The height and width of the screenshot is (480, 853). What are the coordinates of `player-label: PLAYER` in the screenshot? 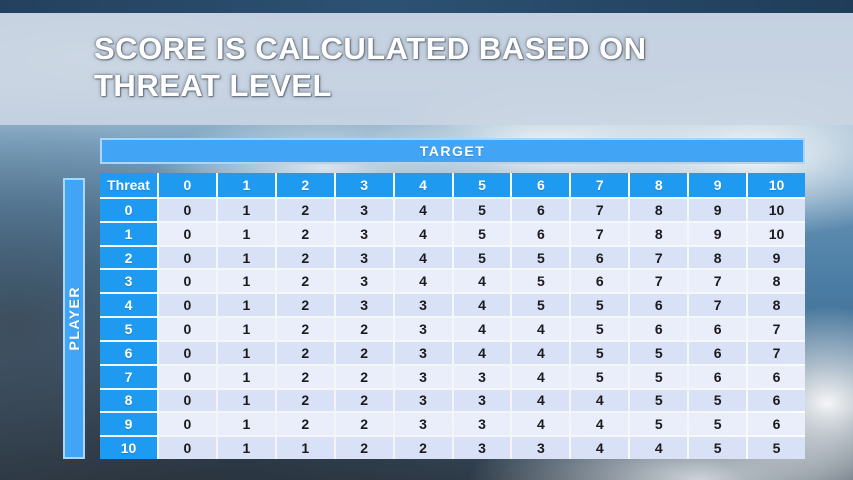 It's located at (74, 318).